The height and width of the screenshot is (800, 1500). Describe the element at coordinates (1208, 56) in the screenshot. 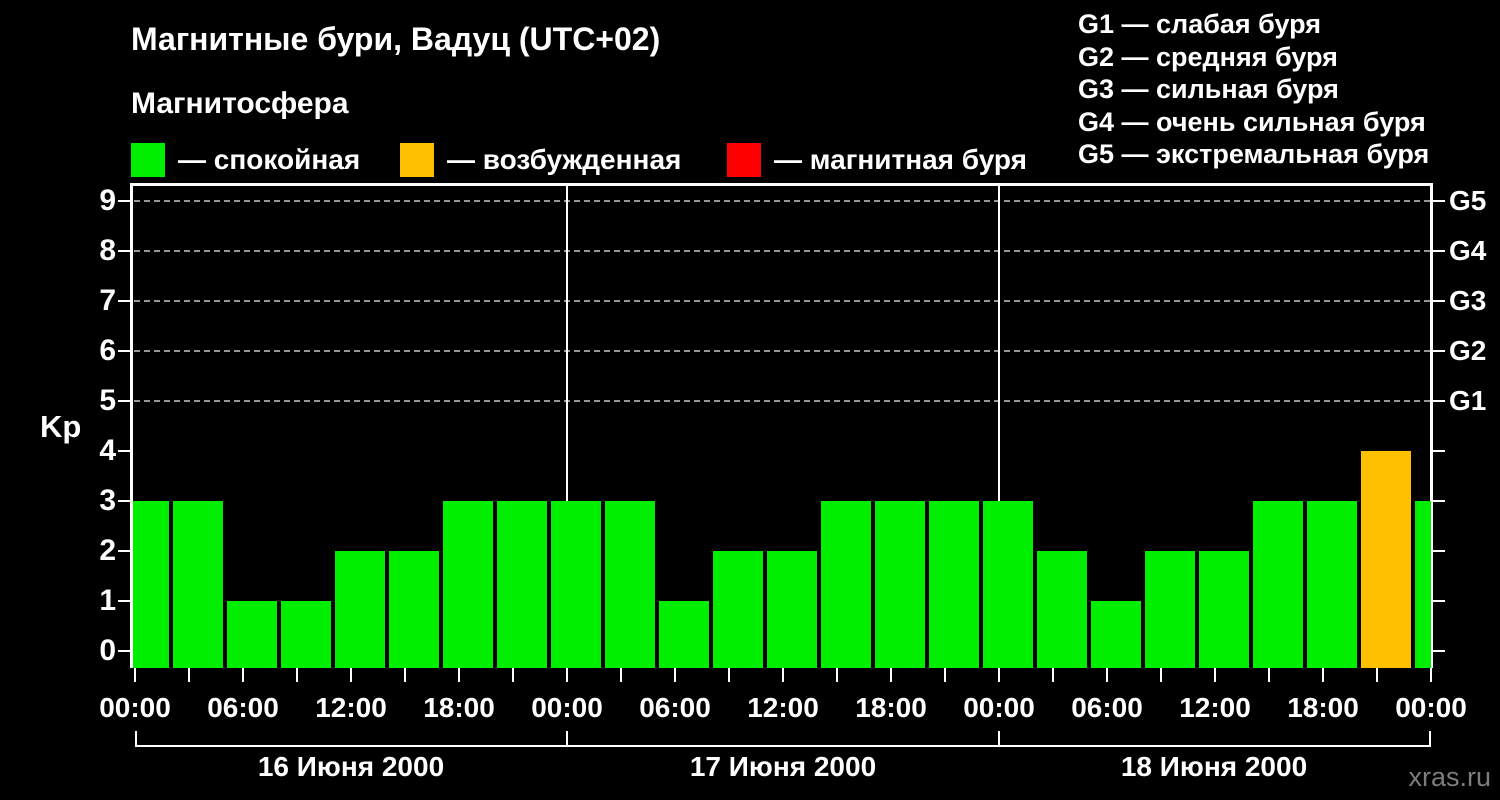

I see `g-scale-legend-row: G2 — средняя буря` at that location.